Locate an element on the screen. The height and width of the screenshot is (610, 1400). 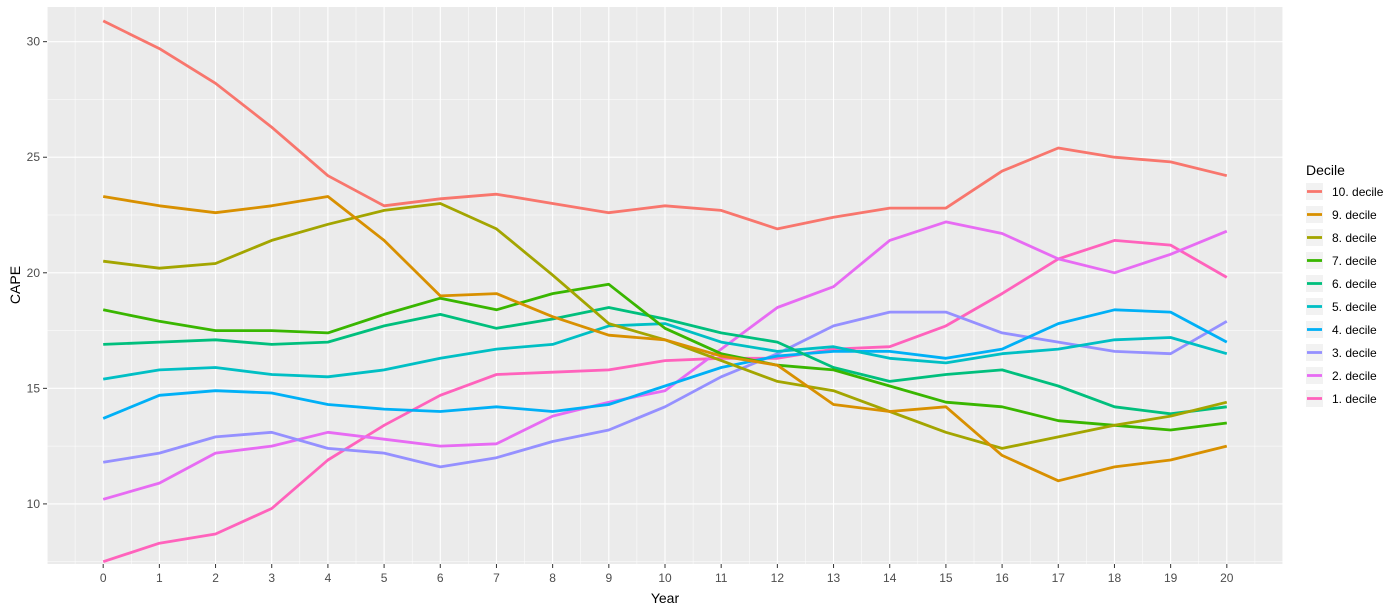
legend-item-label: 5. decile is located at coordinates (1354, 307).